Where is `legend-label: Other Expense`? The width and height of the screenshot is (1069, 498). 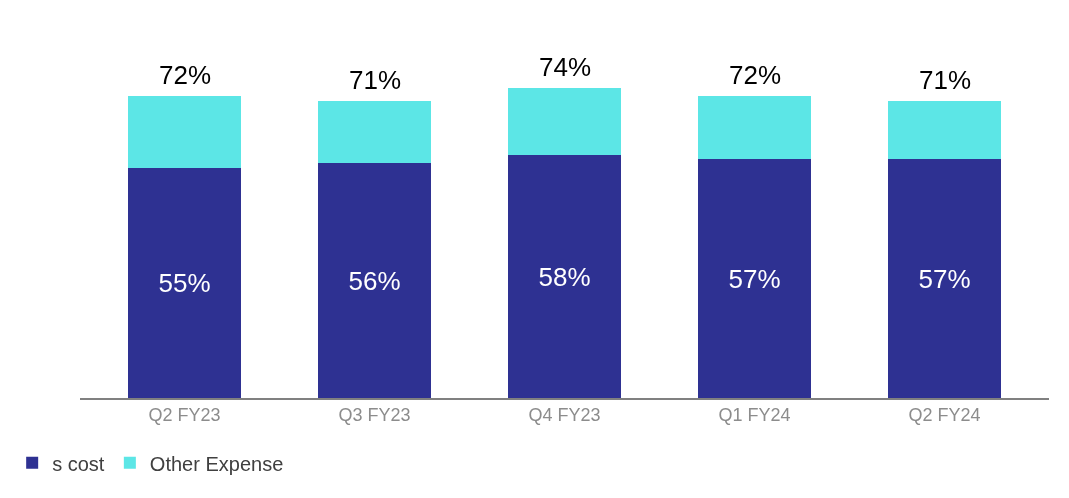
legend-label: Other Expense is located at coordinates (216, 463).